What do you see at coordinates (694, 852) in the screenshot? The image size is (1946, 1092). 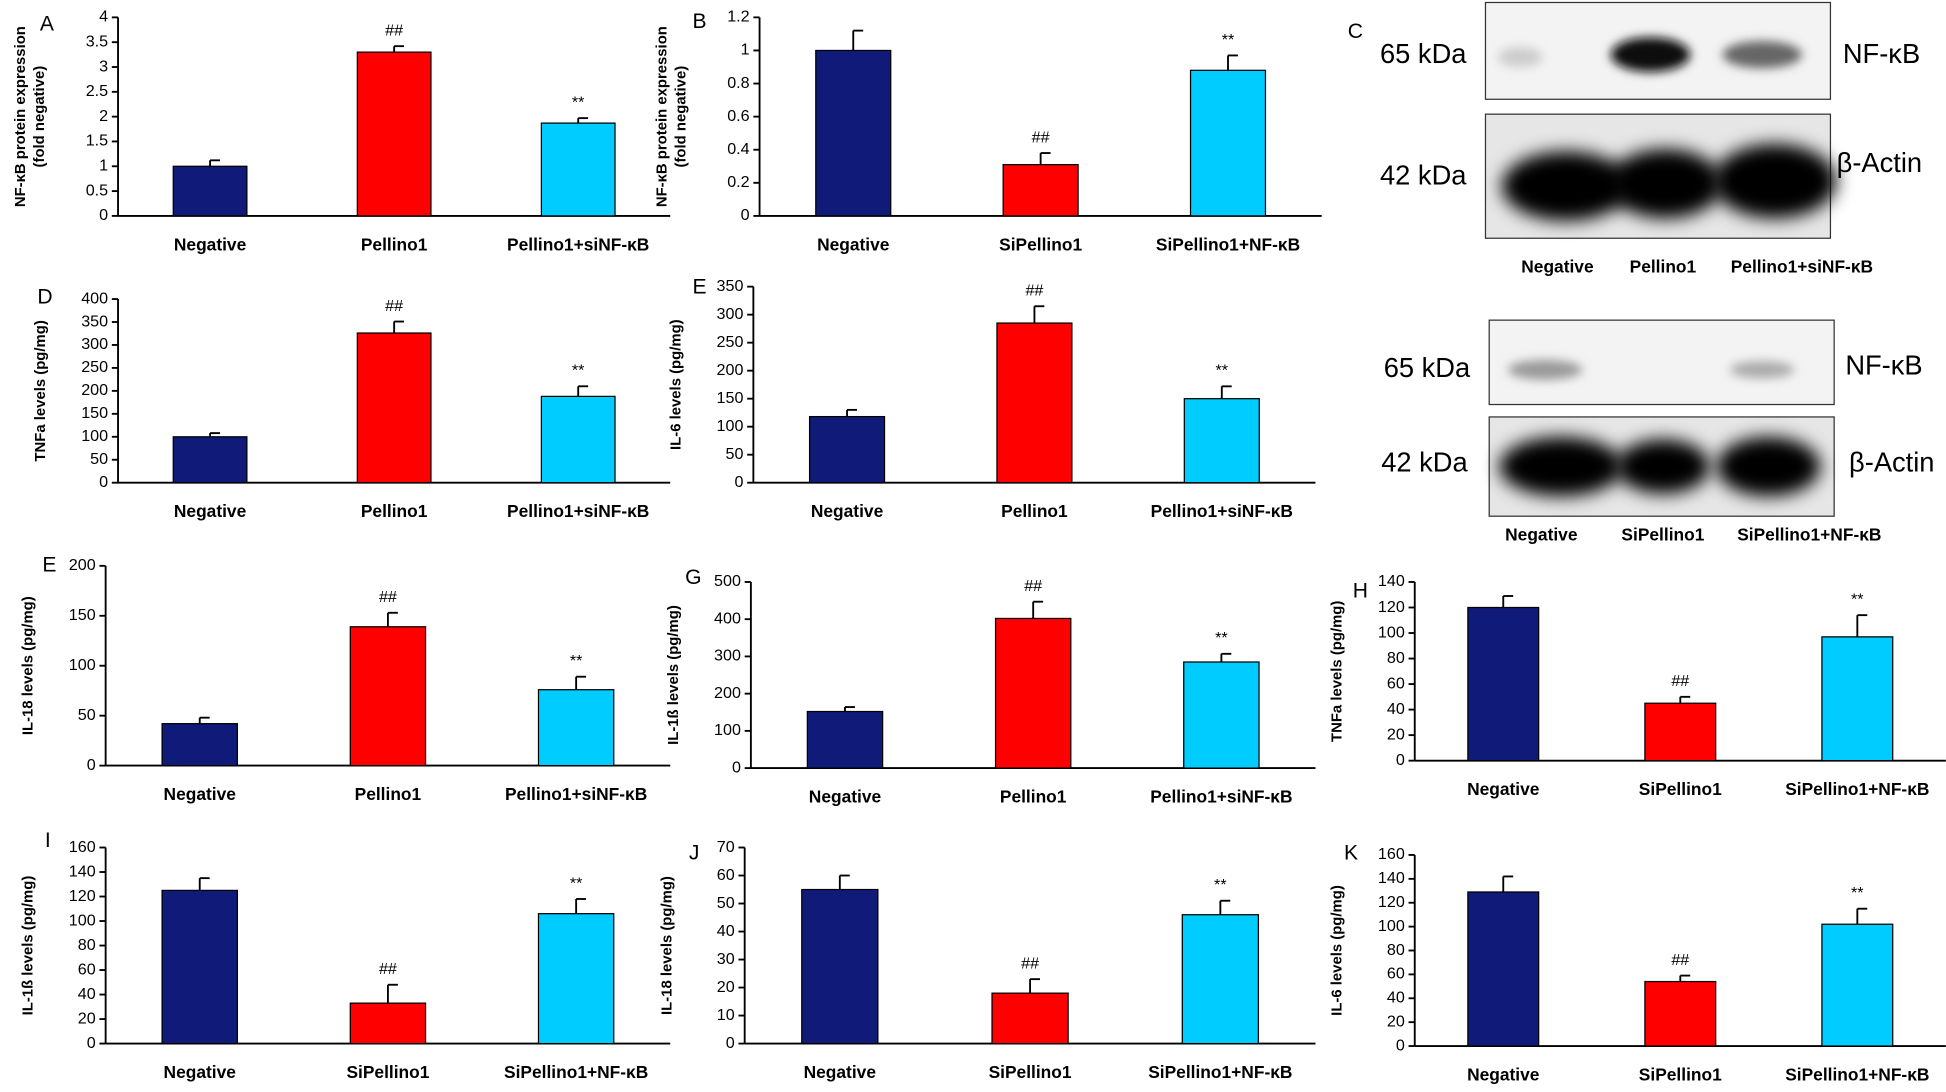 I see `panel-label: J` at bounding box center [694, 852].